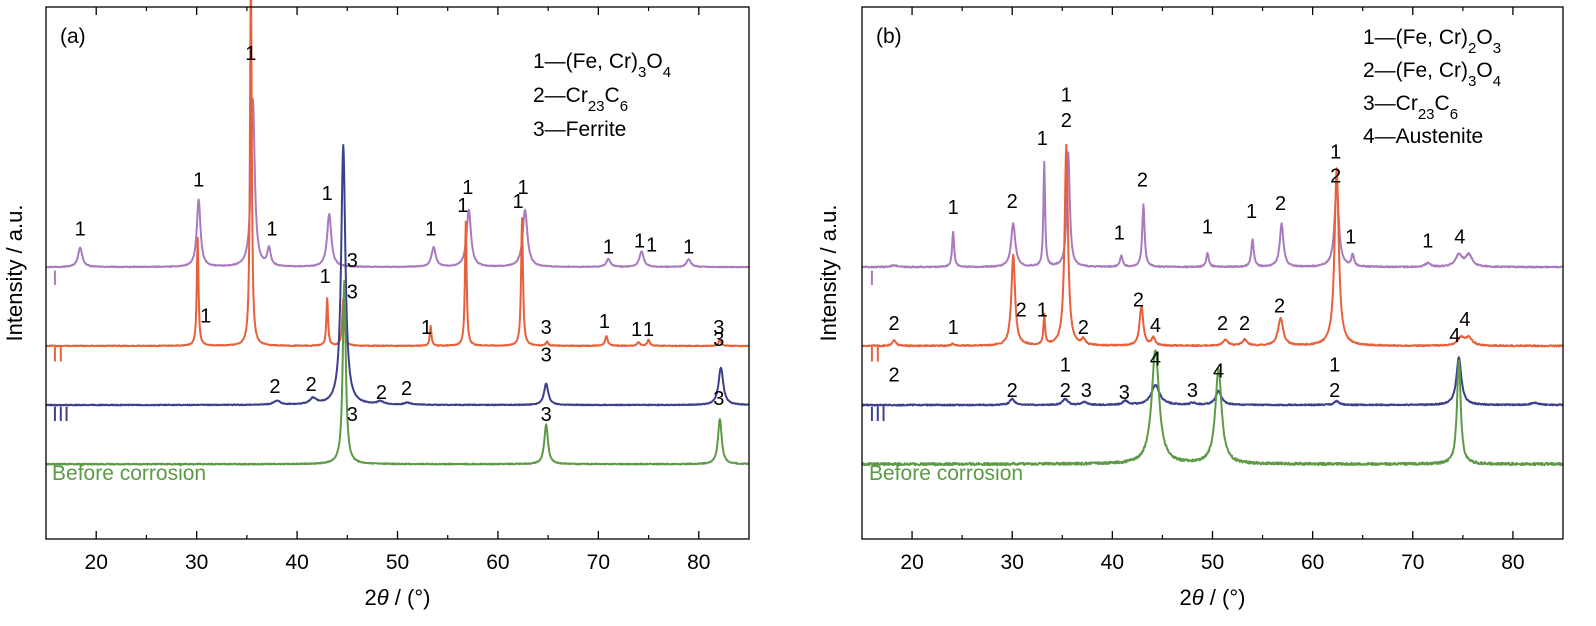  Describe the element at coordinates (1410, 107) in the screenshot. I see `legend-entry: 3—Cr23C6` at that location.